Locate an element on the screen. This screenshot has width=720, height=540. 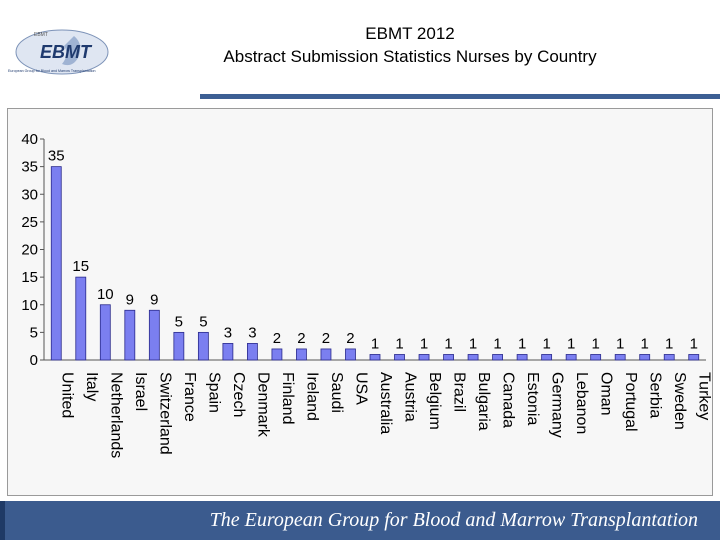
x-tick-label: Brazil is located at coordinates (459, 392).